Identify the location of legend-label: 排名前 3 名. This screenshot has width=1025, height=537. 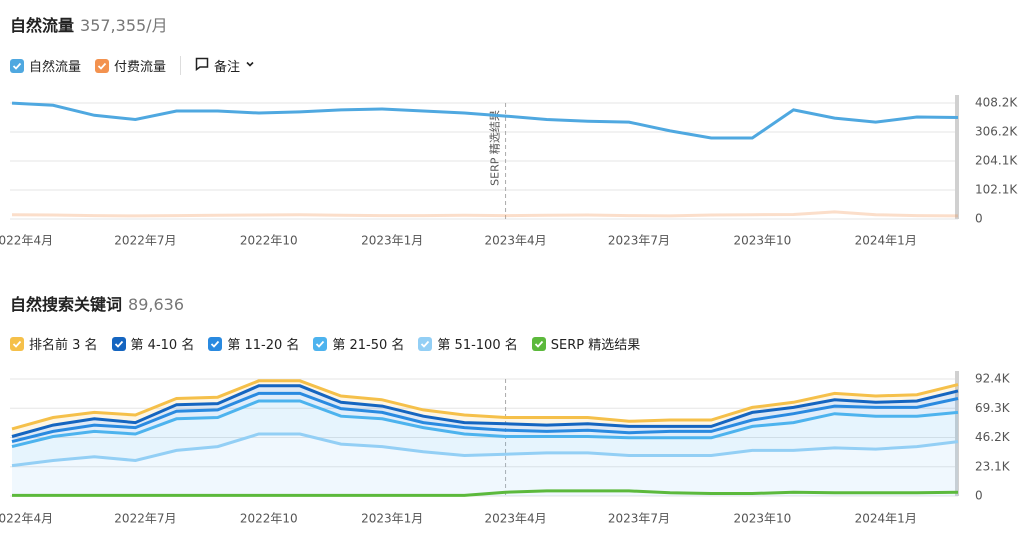
(63, 345).